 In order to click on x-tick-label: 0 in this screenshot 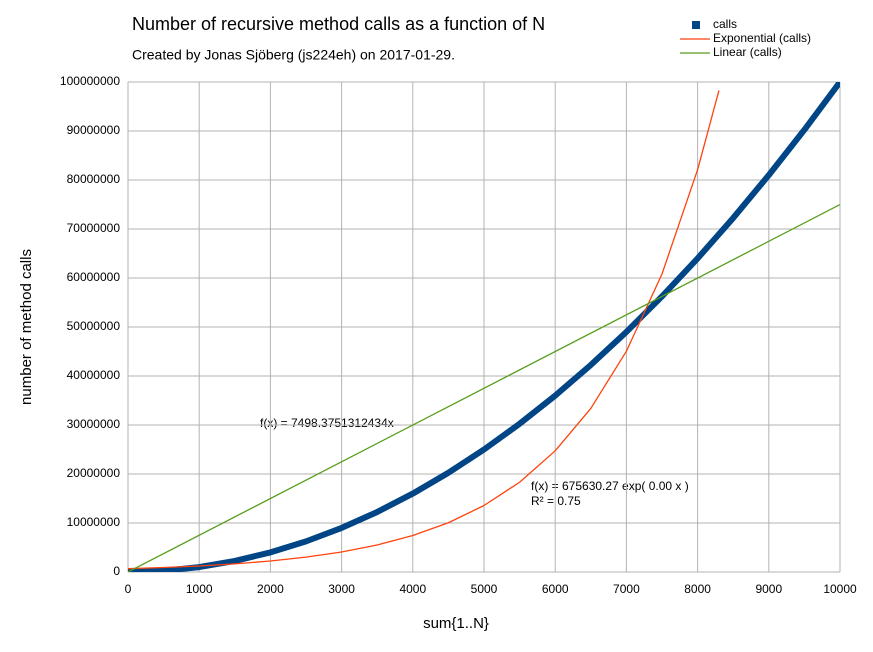, I will do `click(128, 589)`.